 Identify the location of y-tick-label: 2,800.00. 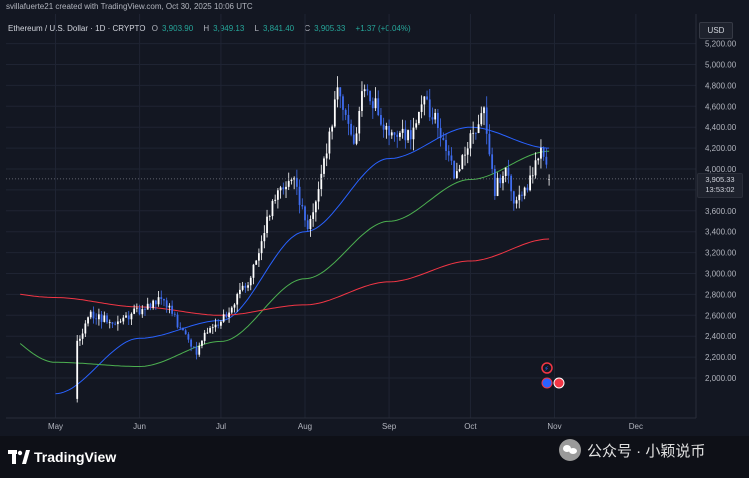
(721, 294).